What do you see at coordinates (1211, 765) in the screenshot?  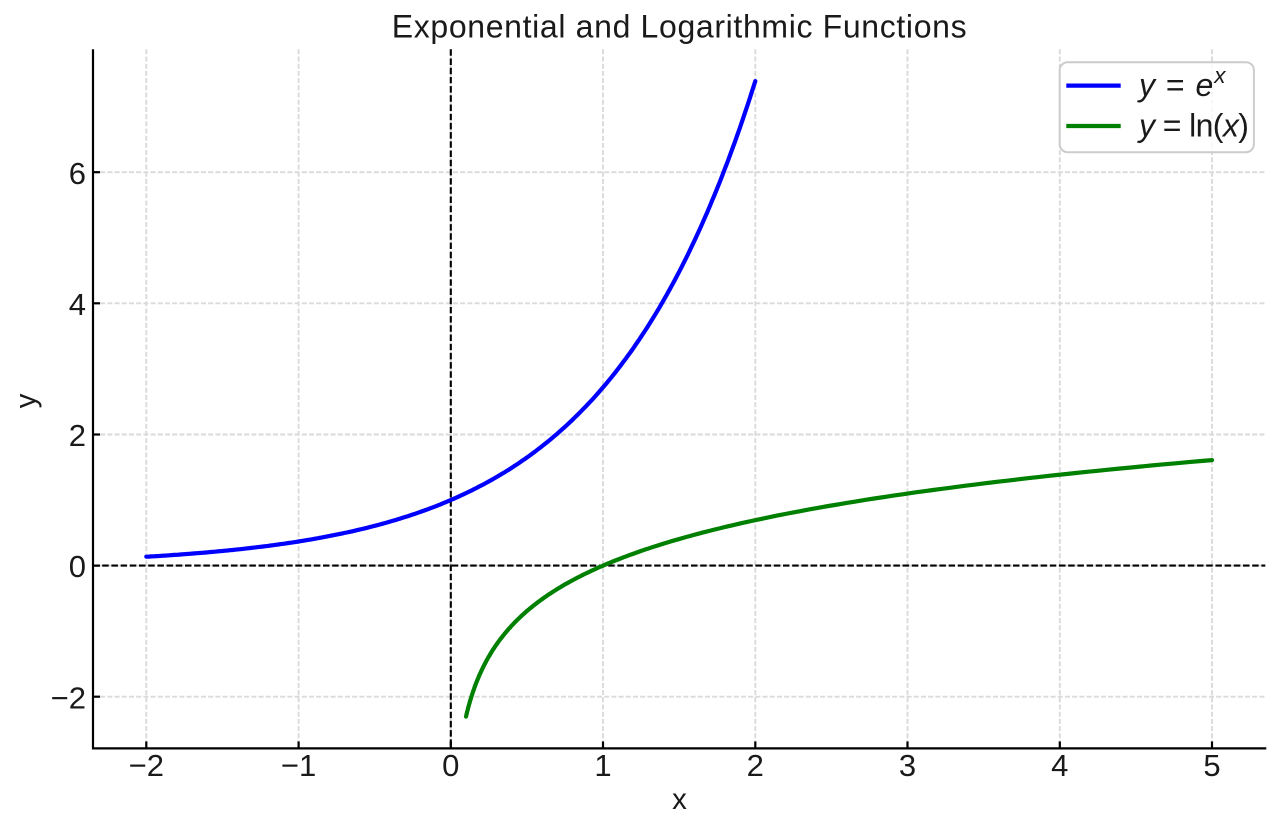 I see `svg-text: 5` at bounding box center [1211, 765].